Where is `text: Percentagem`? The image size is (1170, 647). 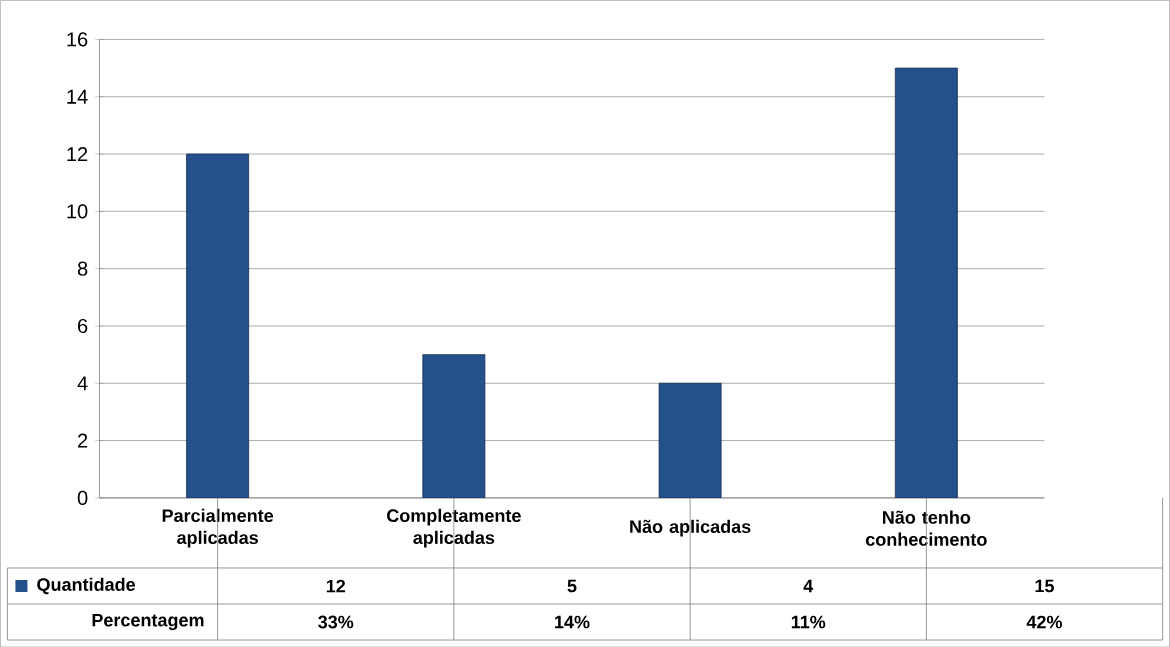 text: Percentagem is located at coordinates (148, 621).